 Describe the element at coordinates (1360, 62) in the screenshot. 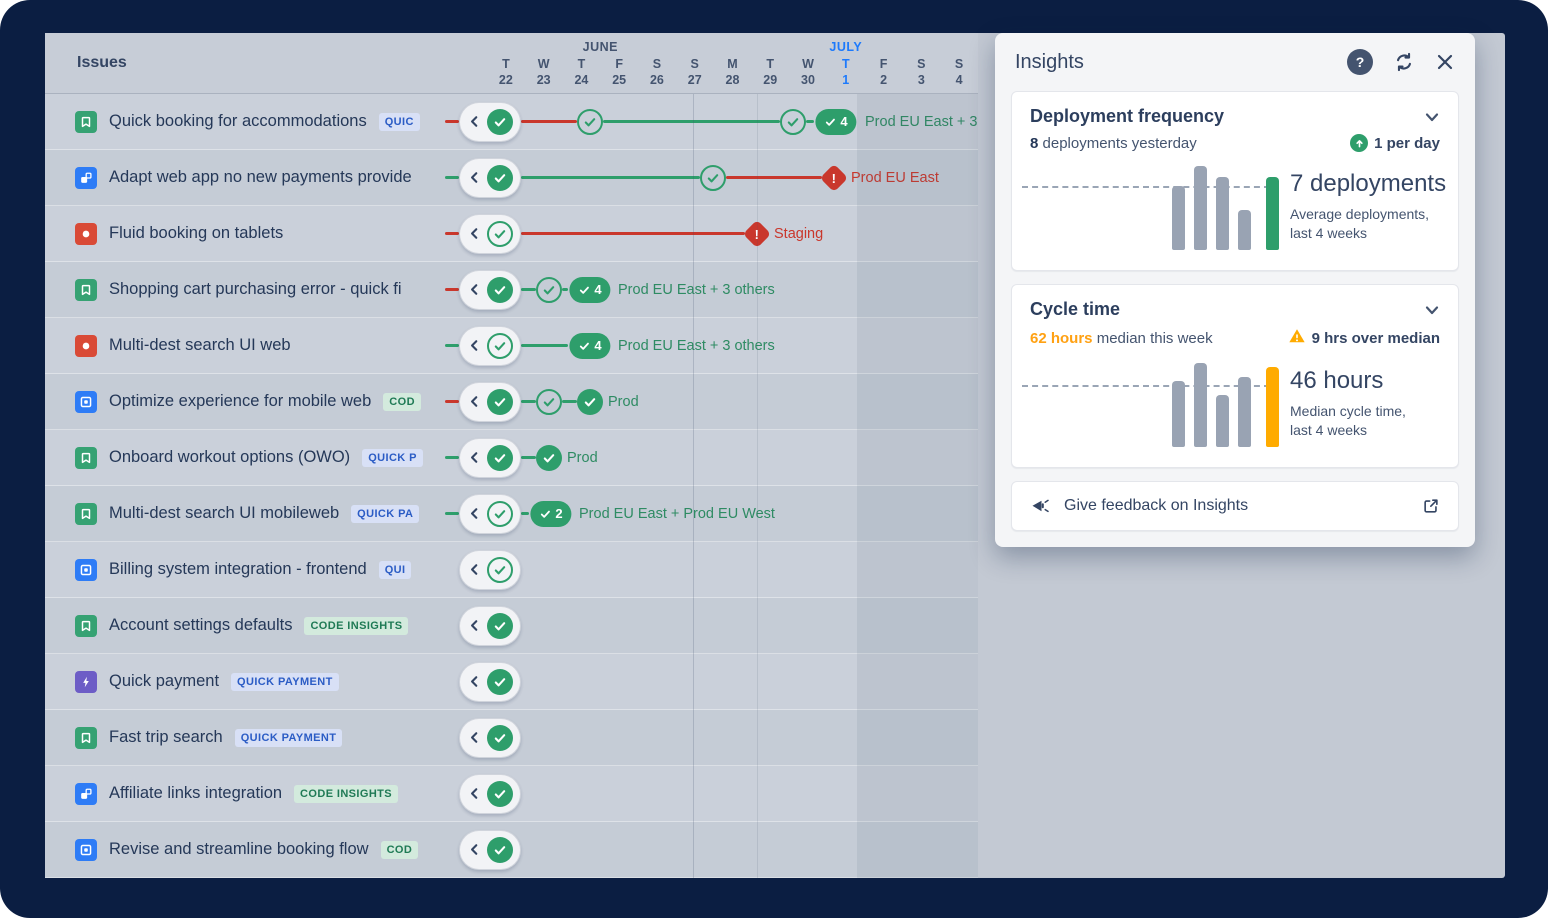

I see `help-icon: ?` at that location.